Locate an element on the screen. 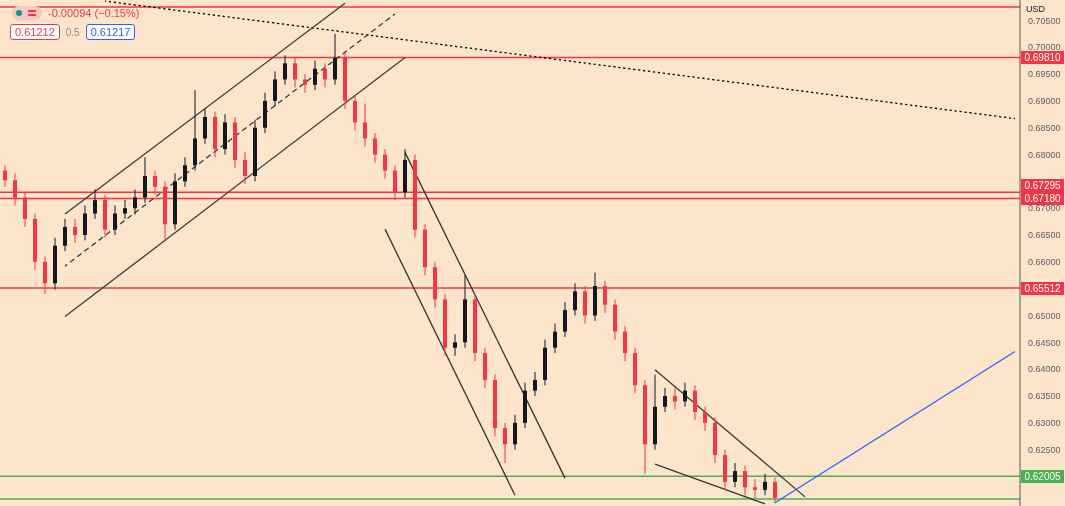 The image size is (1065, 506). annotation: 0.61212 is located at coordinates (35, 32).